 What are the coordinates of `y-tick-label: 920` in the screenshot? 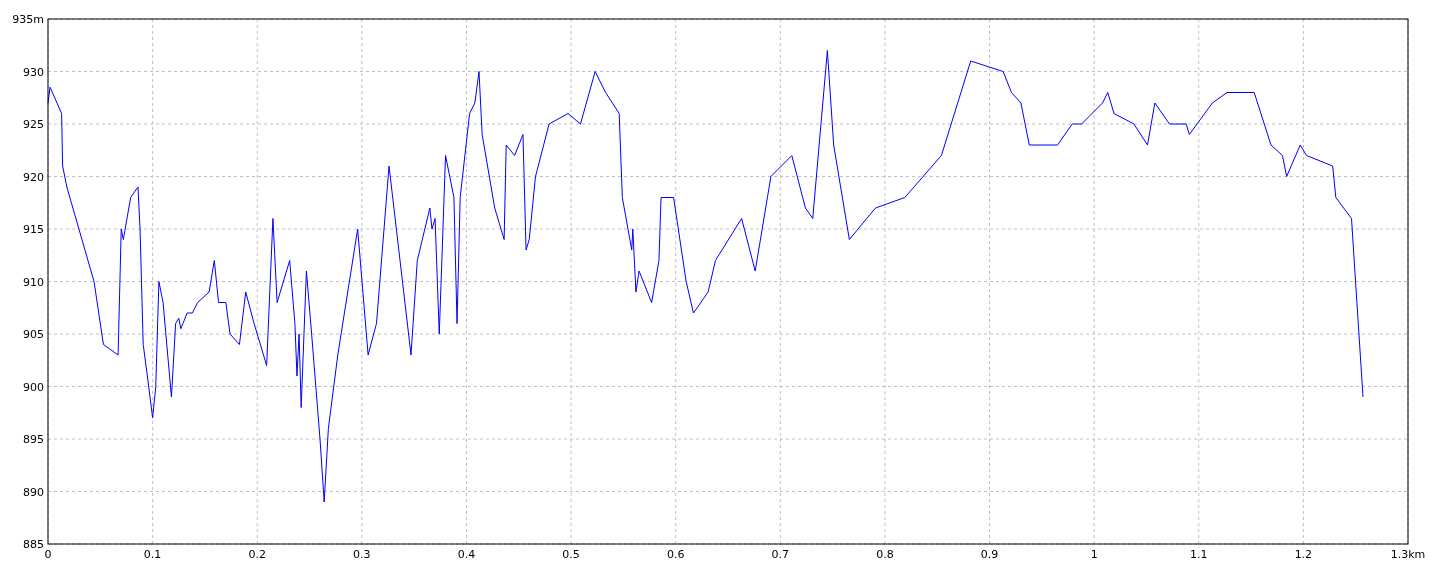 It's located at (33, 177).